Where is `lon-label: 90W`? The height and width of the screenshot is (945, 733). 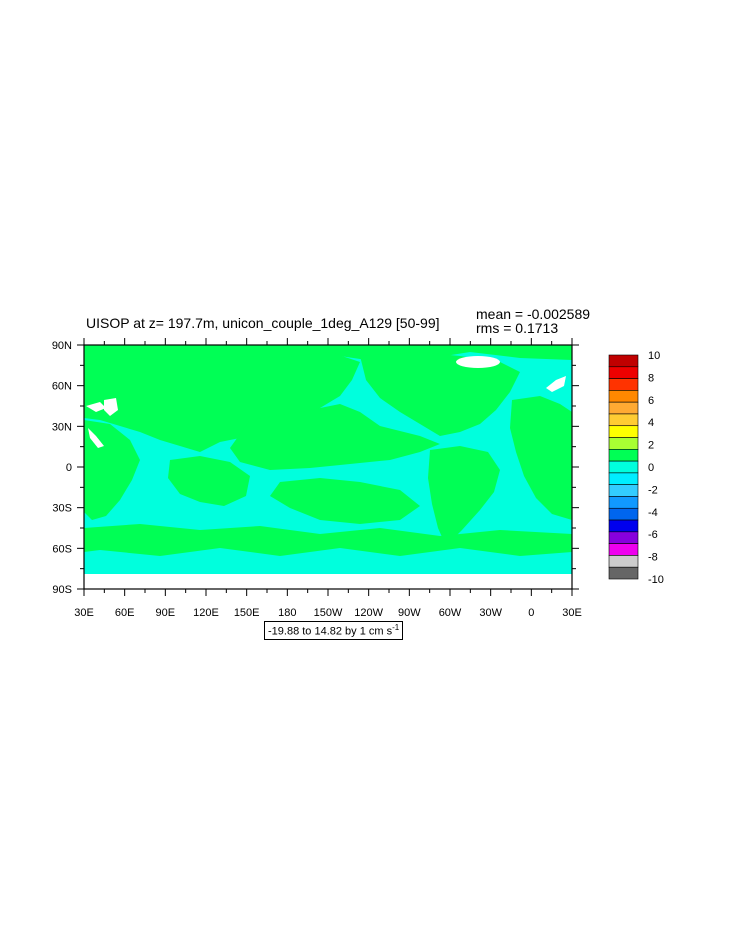
lon-label: 90W is located at coordinates (409, 613).